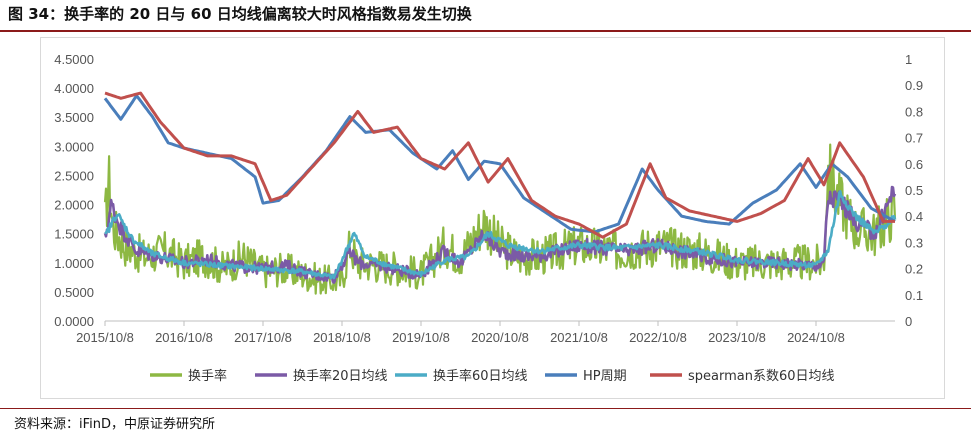  Describe the element at coordinates (74, 234) in the screenshot. I see `y-left-tick-label: 1.5000` at that location.